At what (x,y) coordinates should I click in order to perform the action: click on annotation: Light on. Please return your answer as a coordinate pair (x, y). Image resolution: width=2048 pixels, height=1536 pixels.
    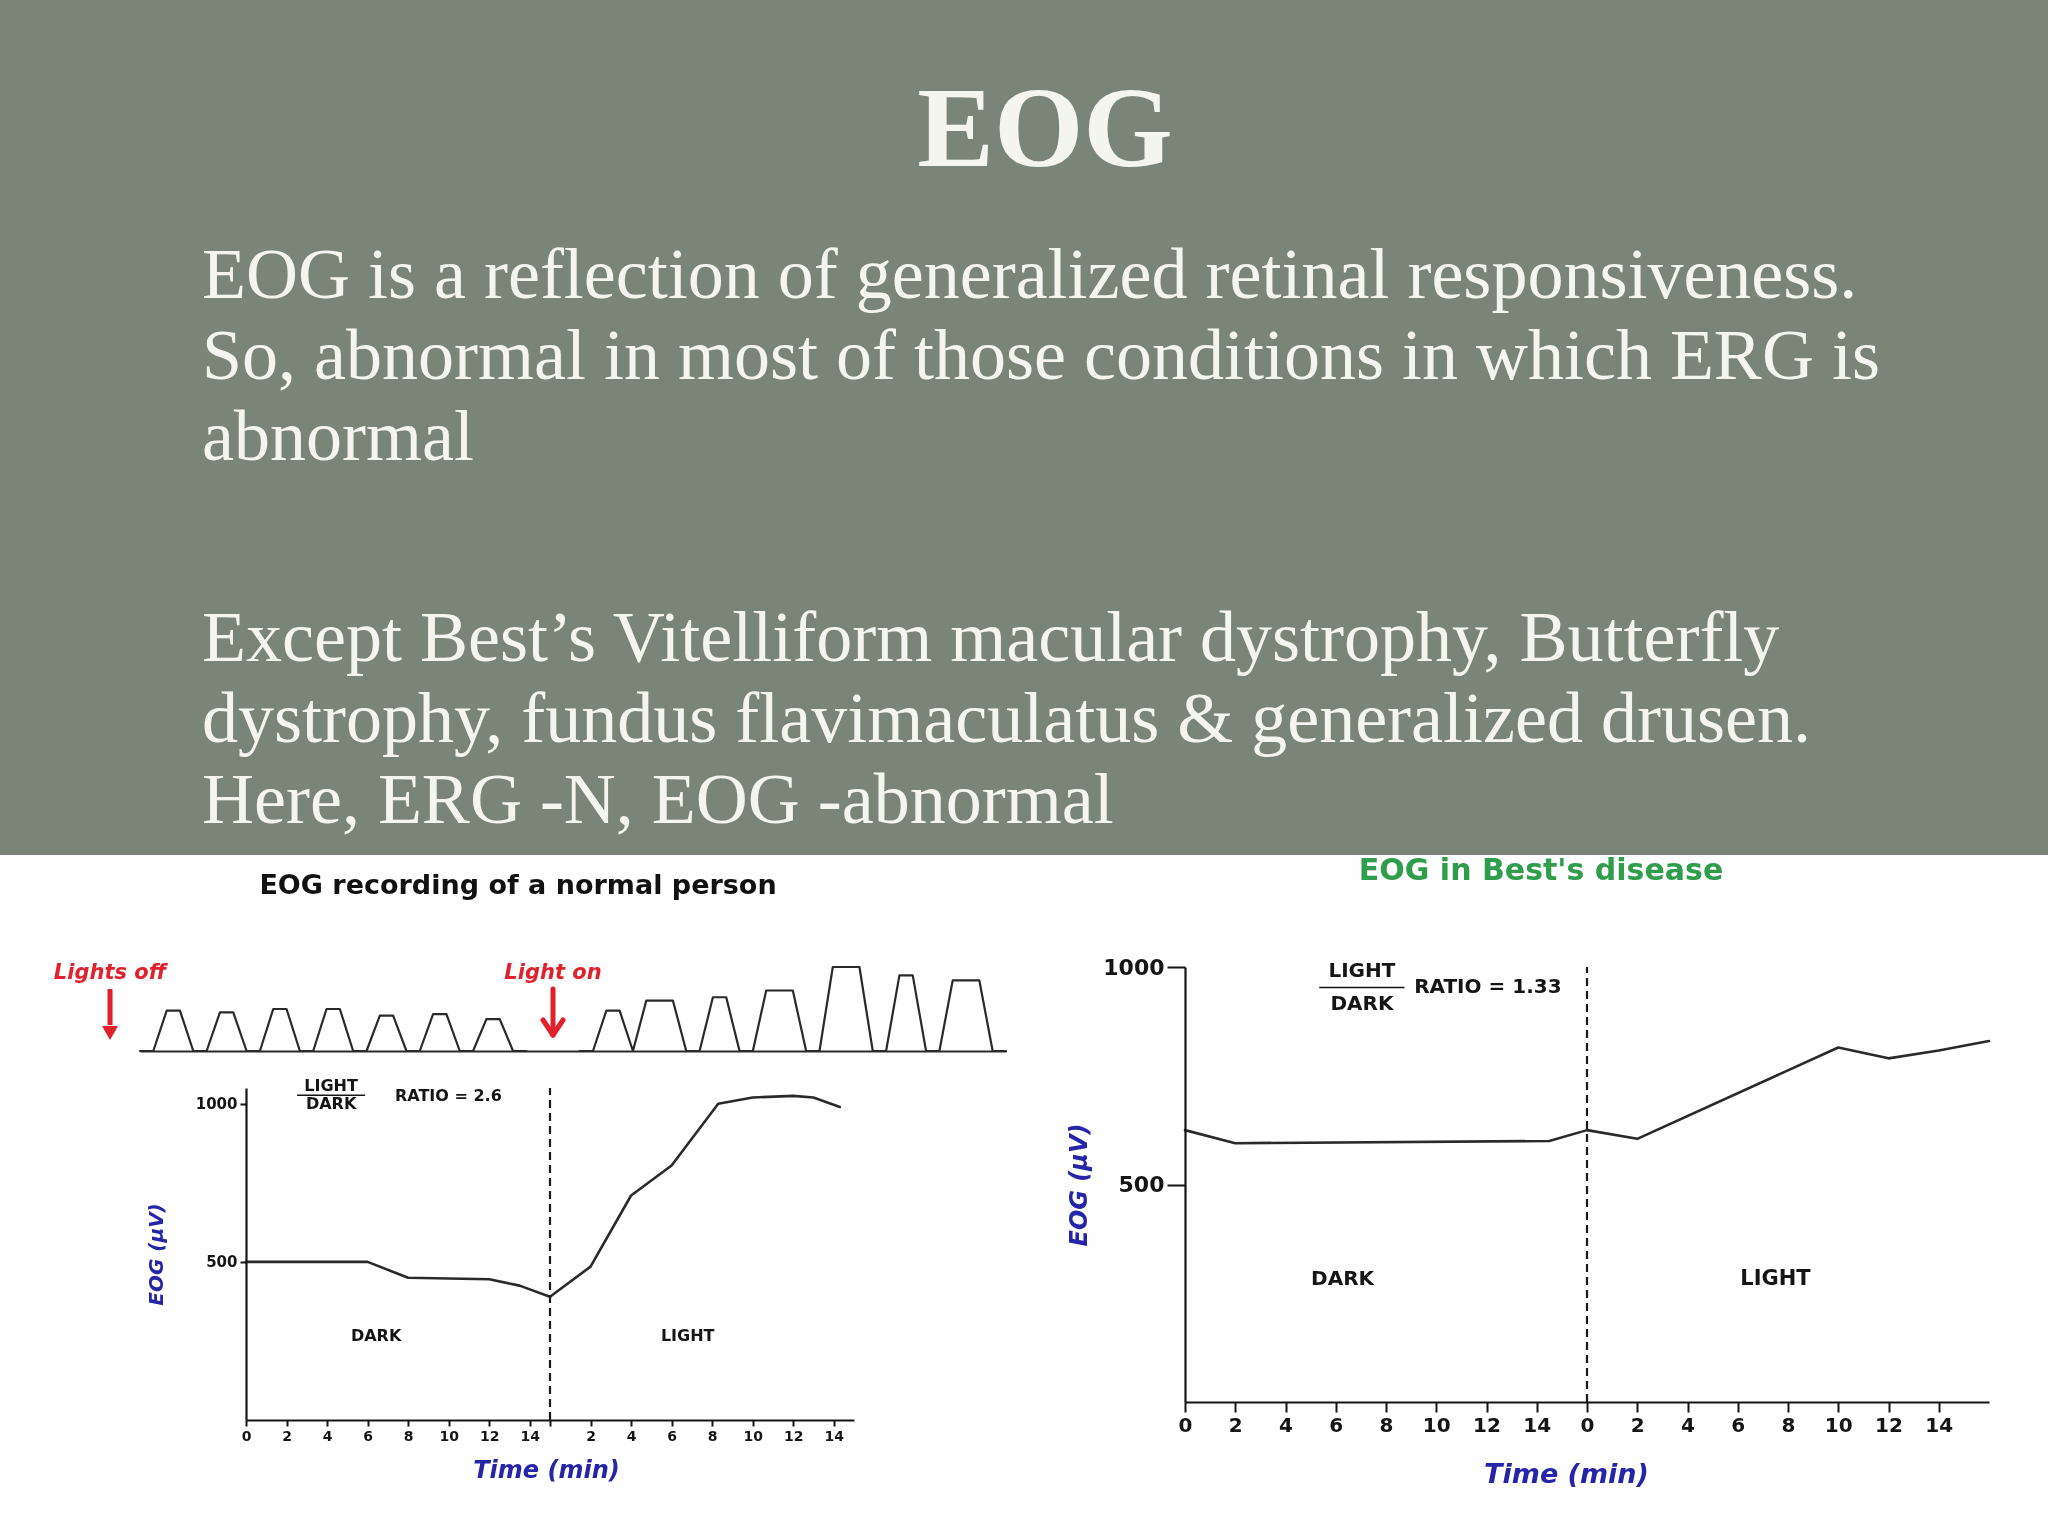
    Looking at the image, I should click on (553, 972).